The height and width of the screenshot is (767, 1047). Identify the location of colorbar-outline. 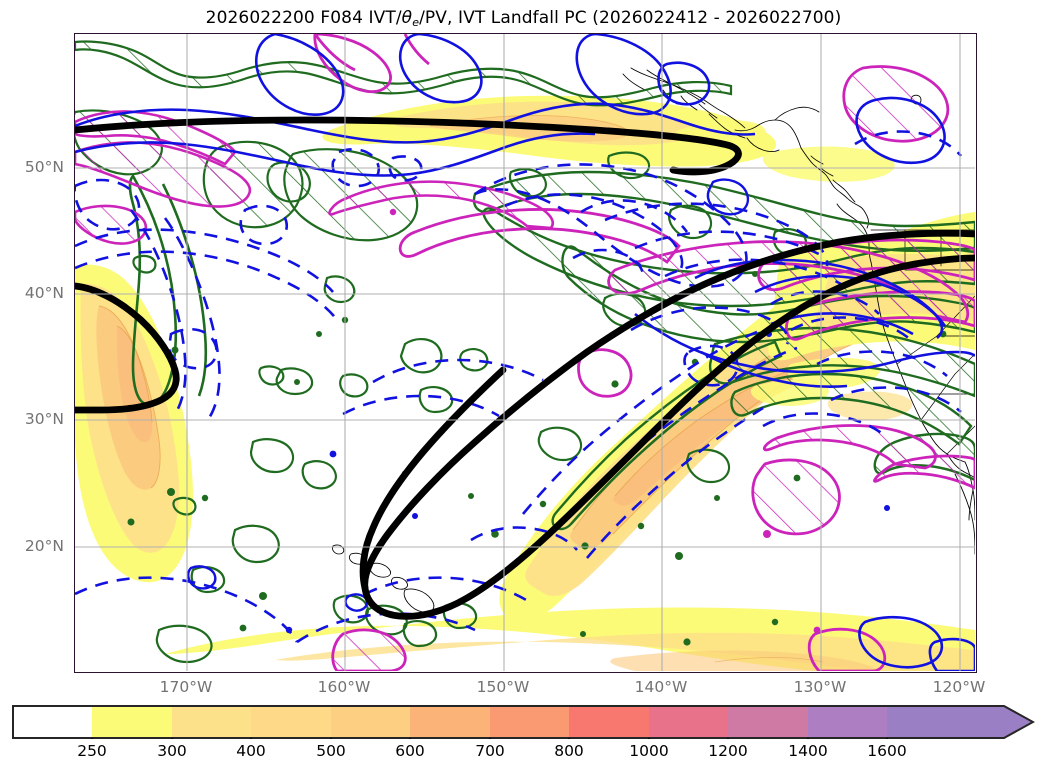
(523, 722).